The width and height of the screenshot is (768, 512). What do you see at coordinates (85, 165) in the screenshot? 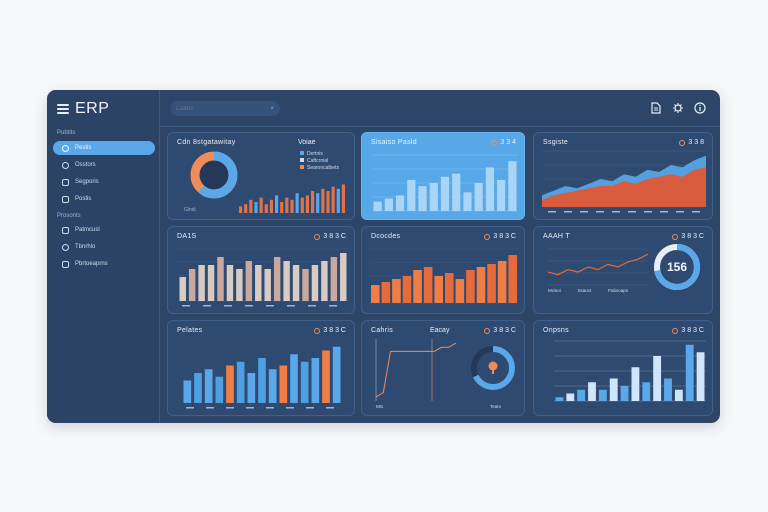
I see `sidebar-item-label: Osstors` at bounding box center [85, 165].